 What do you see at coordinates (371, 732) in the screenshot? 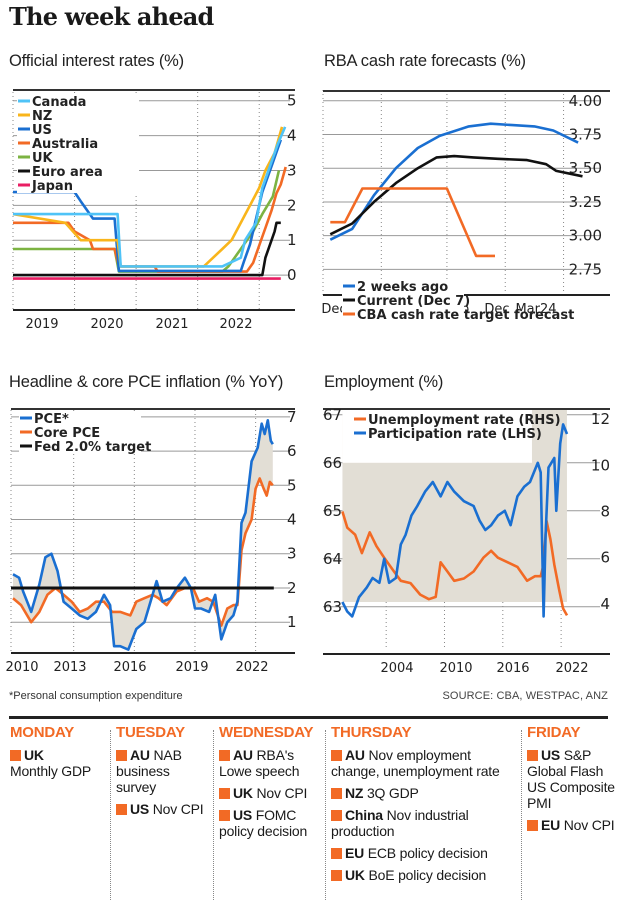
I see `day-heading: THURSDAY` at bounding box center [371, 732].